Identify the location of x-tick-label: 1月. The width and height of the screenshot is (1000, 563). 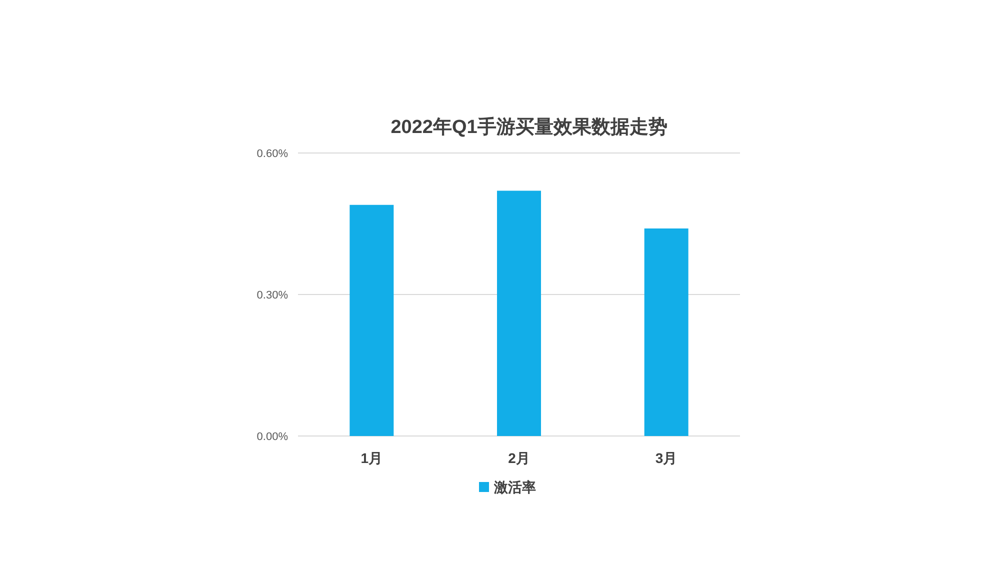
(371, 458).